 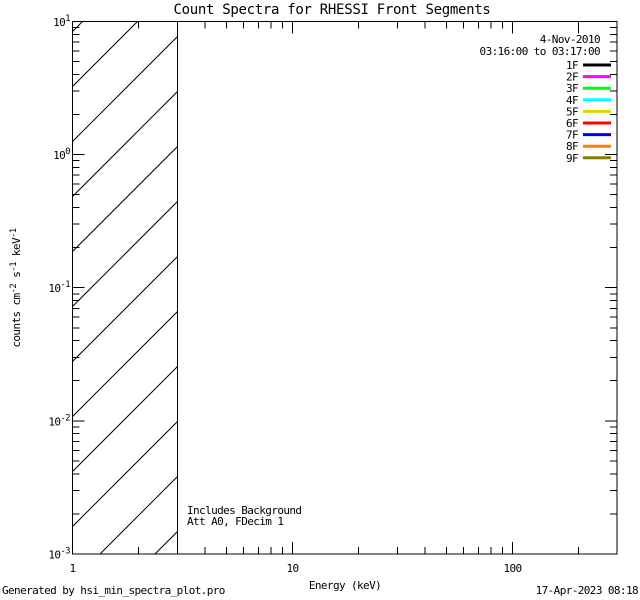 What do you see at coordinates (61, 154) in the screenshot?
I see `y-tick-label: 10⁰` at bounding box center [61, 154].